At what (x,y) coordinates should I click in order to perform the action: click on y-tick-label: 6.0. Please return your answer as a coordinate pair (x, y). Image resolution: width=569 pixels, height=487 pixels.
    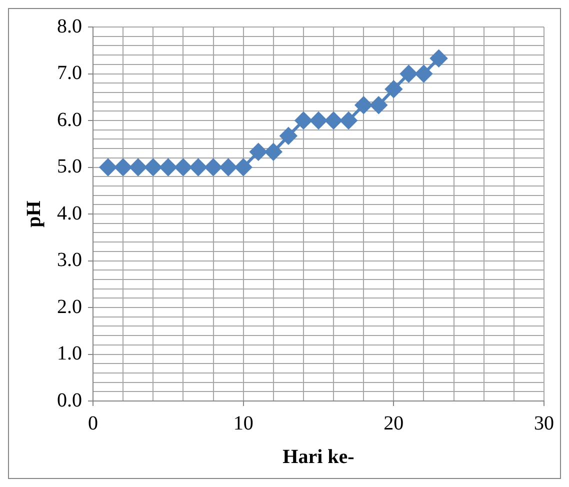
    Looking at the image, I should click on (69, 119).